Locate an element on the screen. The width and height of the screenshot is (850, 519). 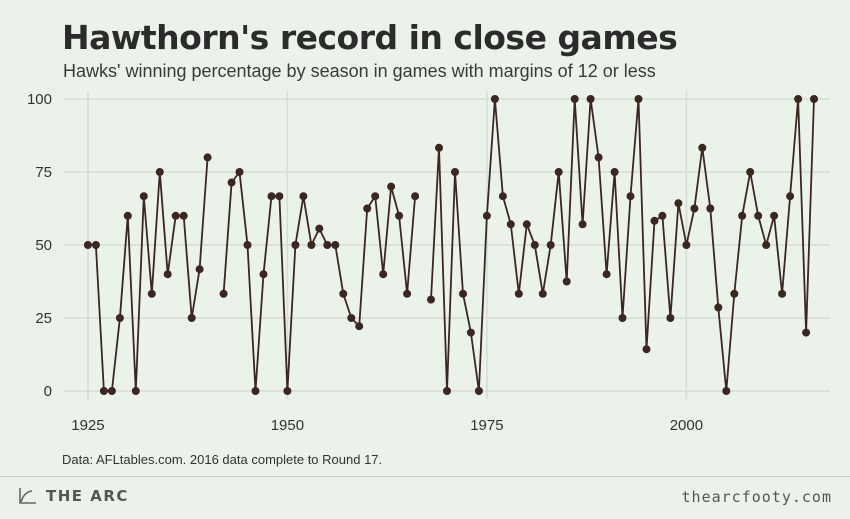
arc-logo-icon is located at coordinates (27, 496).